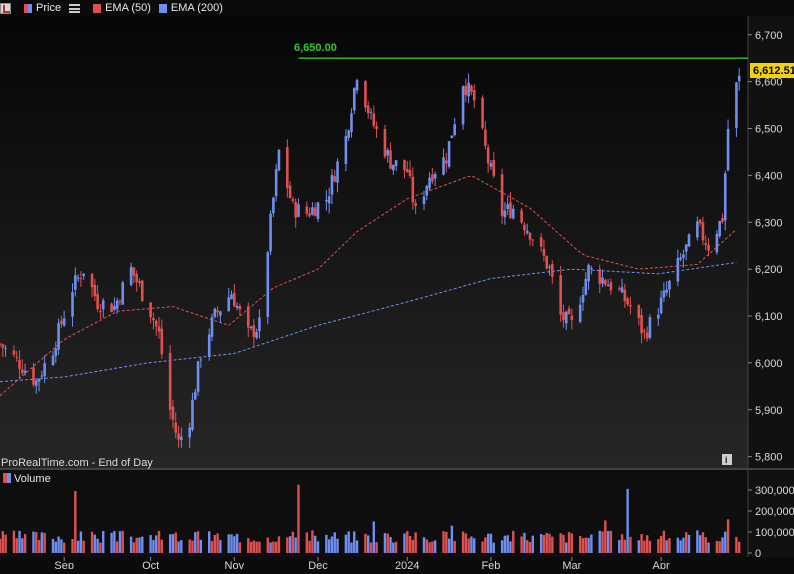  Describe the element at coordinates (370, 519) in the screenshot. I see `volume-bars` at that location.